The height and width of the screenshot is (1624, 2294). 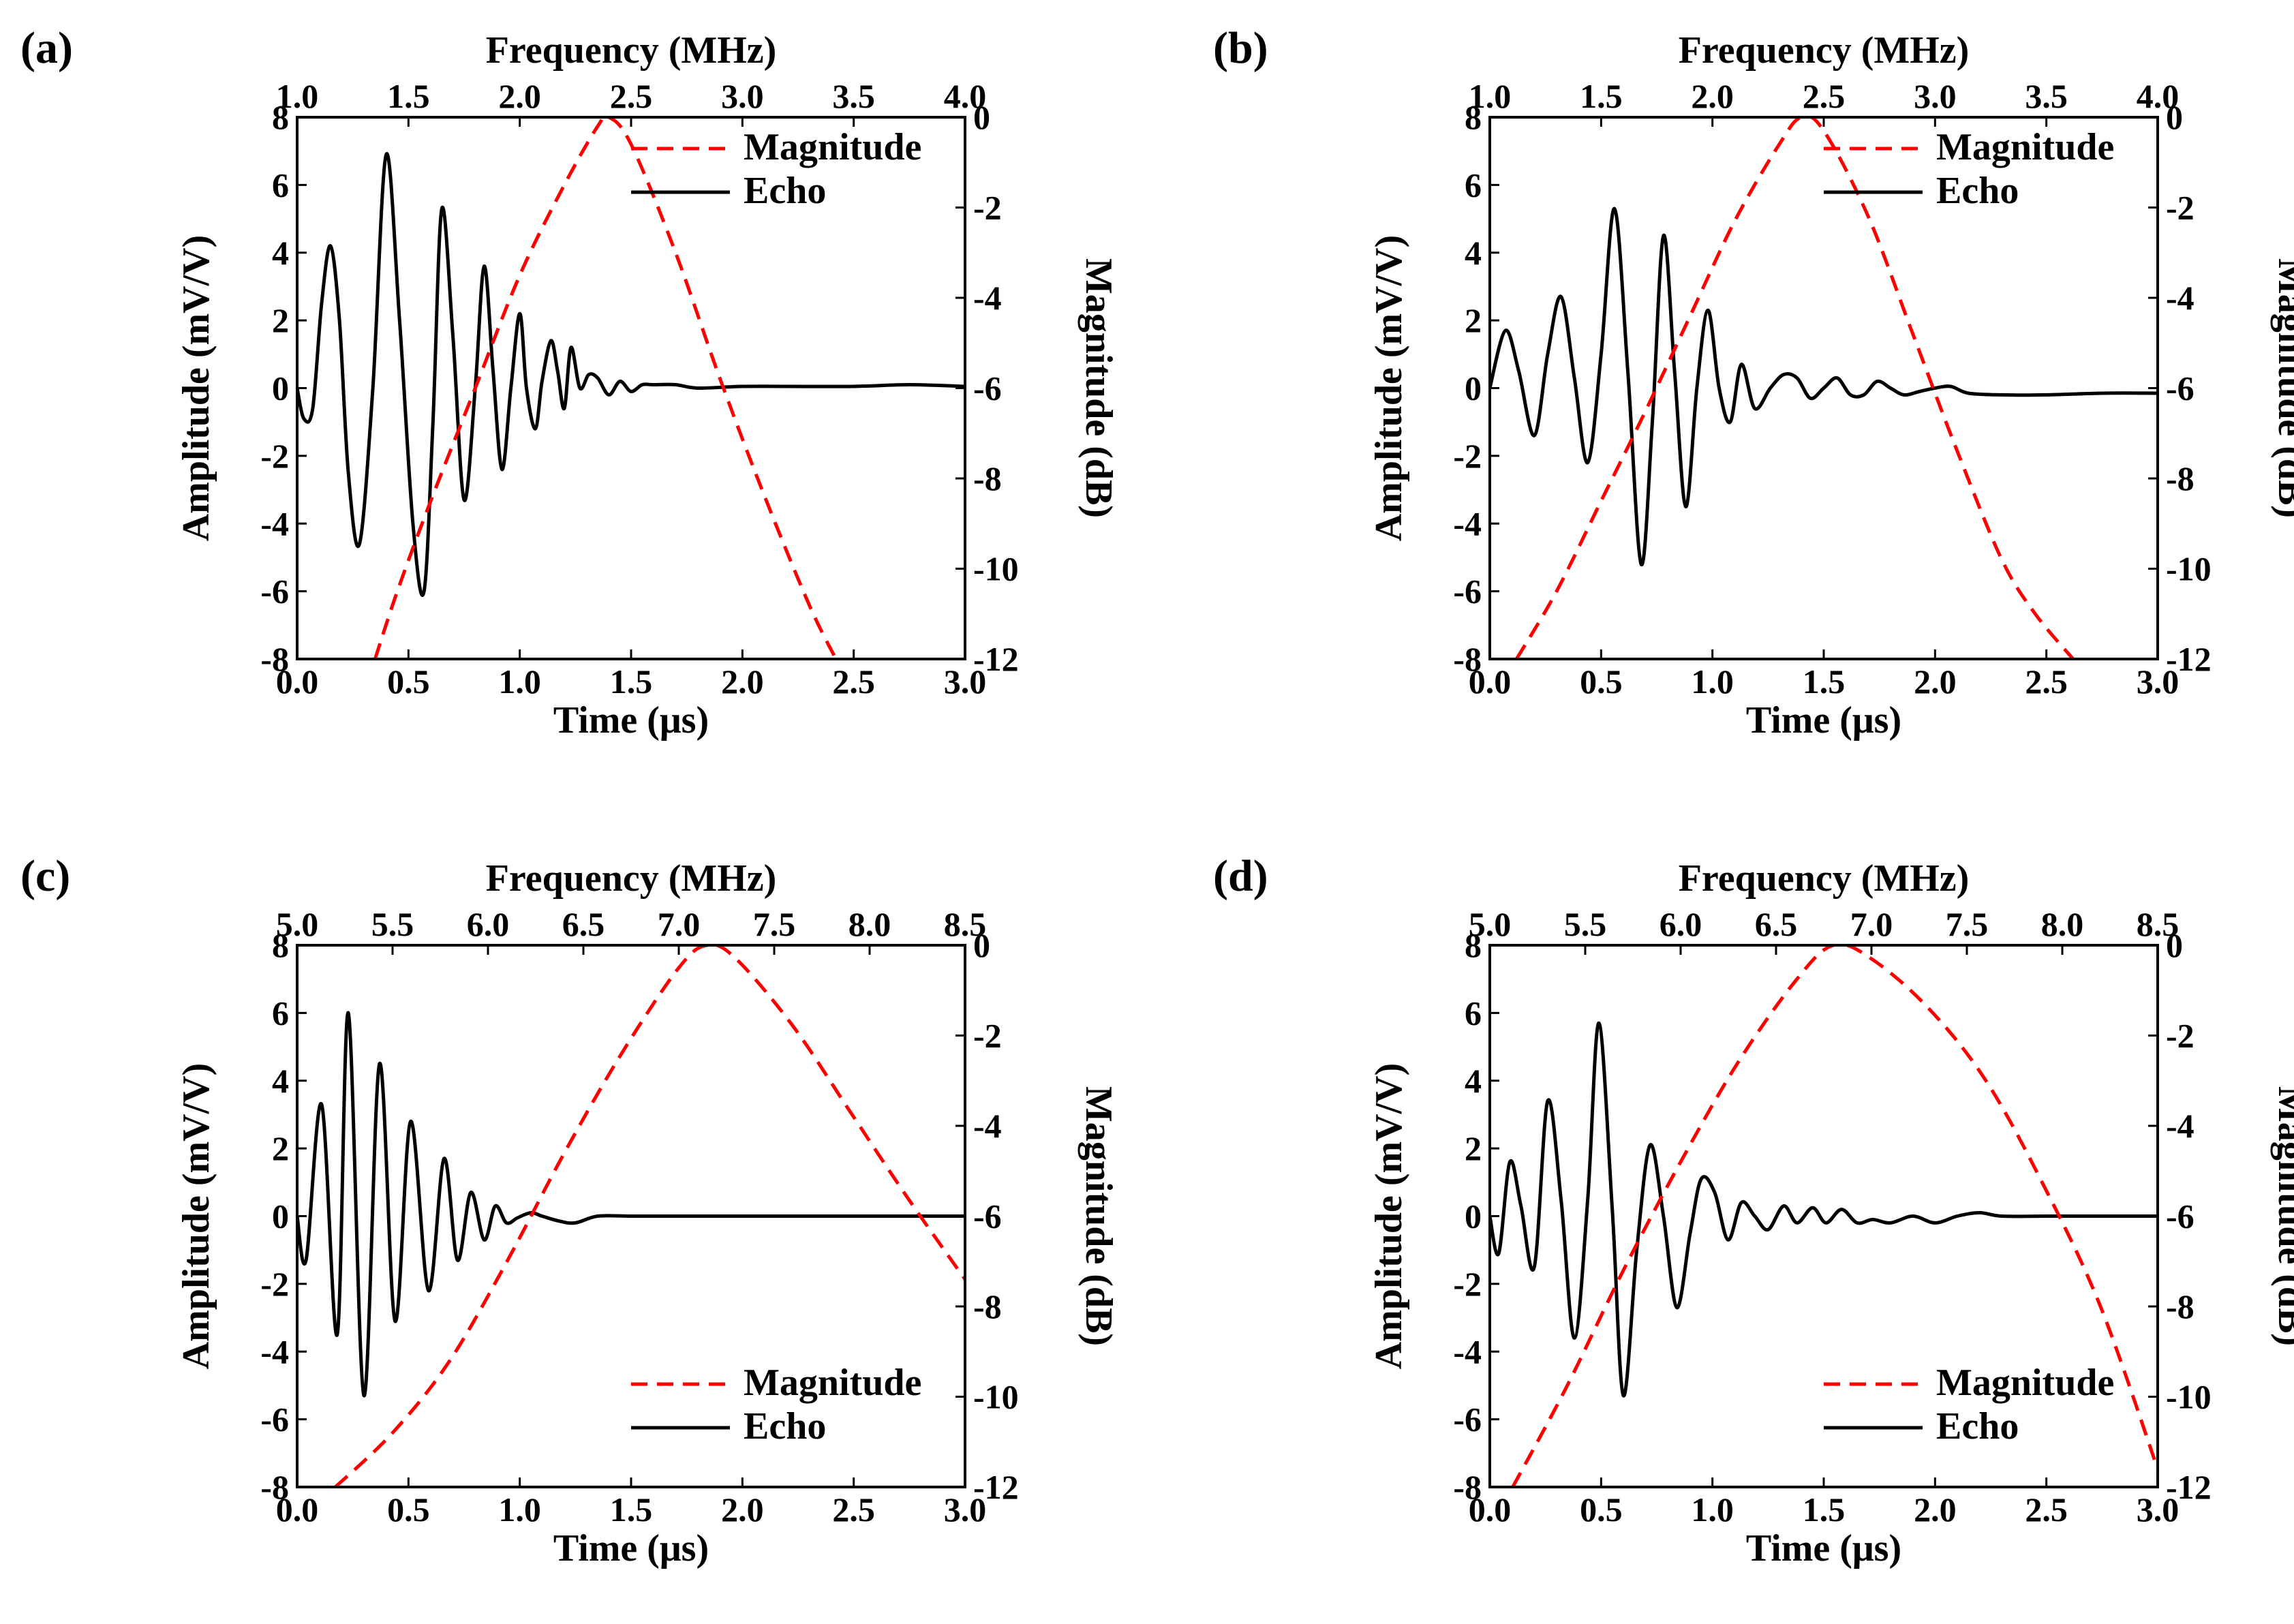 What do you see at coordinates (1681, 924) in the screenshot?
I see `x2-tick-label: 6.0` at bounding box center [1681, 924].